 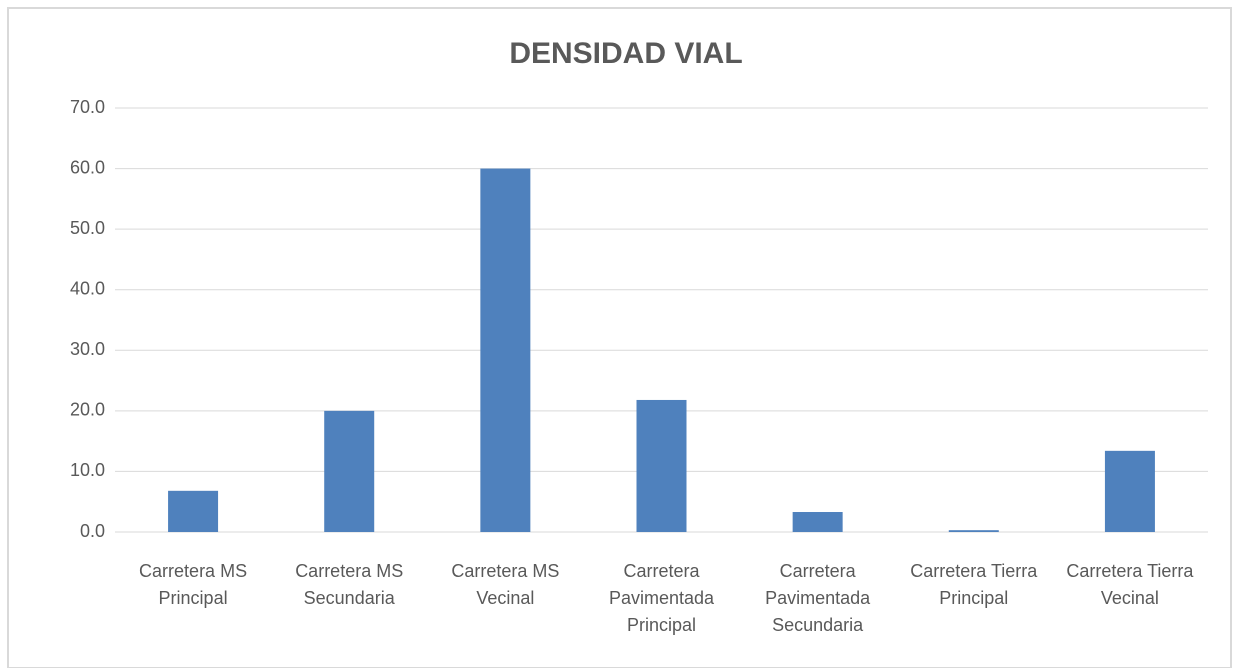 What do you see at coordinates (92, 531) in the screenshot?
I see `y-tick-label: 0.0` at bounding box center [92, 531].